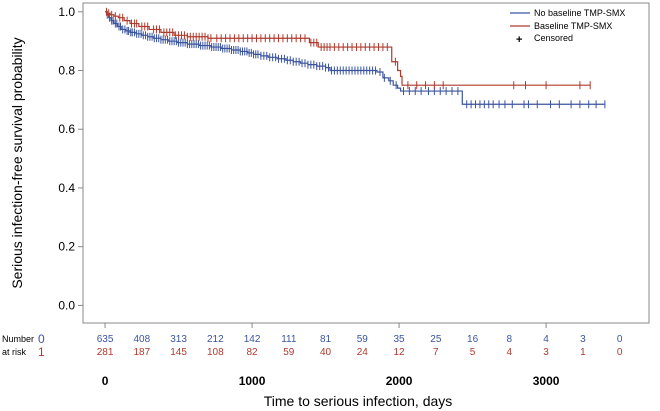 Image resolution: width=660 pixels, height=411 pixels. Describe the element at coordinates (363, 352) in the screenshot. I see `risk-count: 24` at that location.